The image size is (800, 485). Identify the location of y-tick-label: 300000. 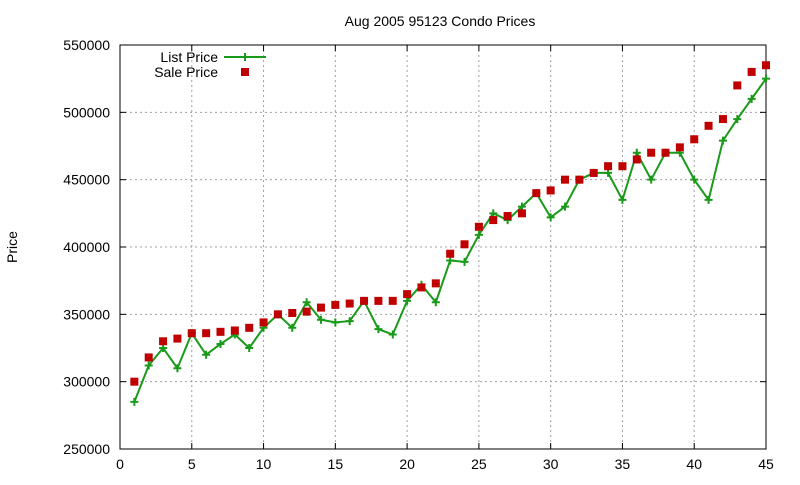
(86, 382).